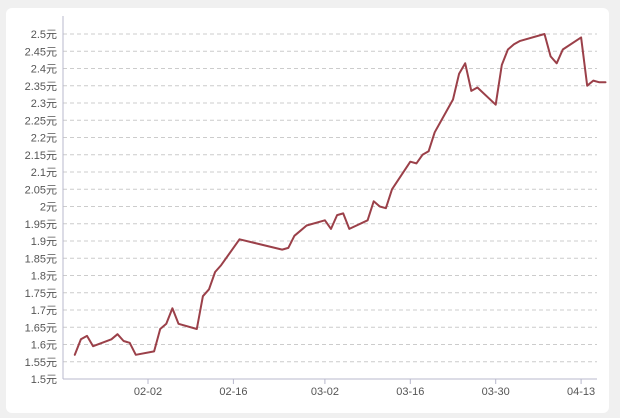 Image resolution: width=620 pixels, height=418 pixels. I want to click on x-tick-label: 02-02, so click(148, 392).